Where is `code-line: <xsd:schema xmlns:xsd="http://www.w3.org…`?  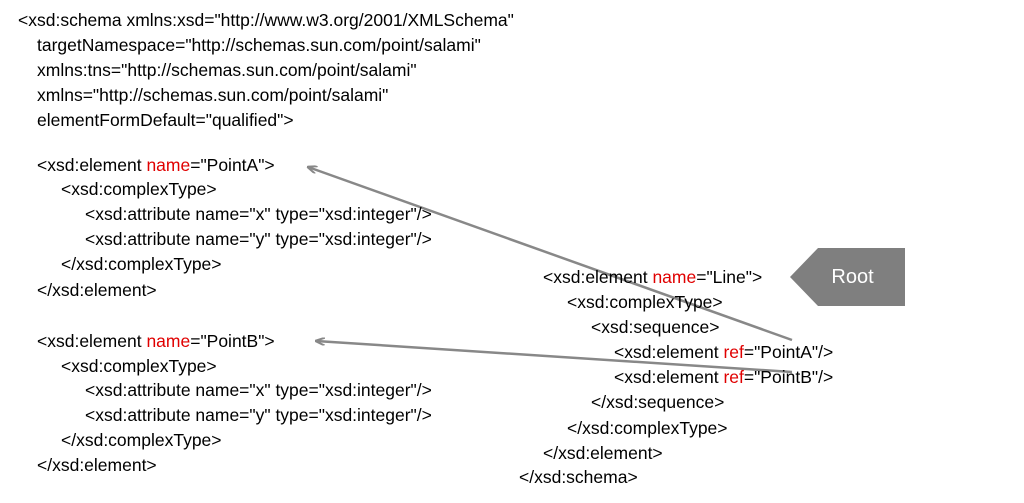 code-line: <xsd:schema xmlns:xsd="http://www.w3.org… is located at coordinates (266, 20).